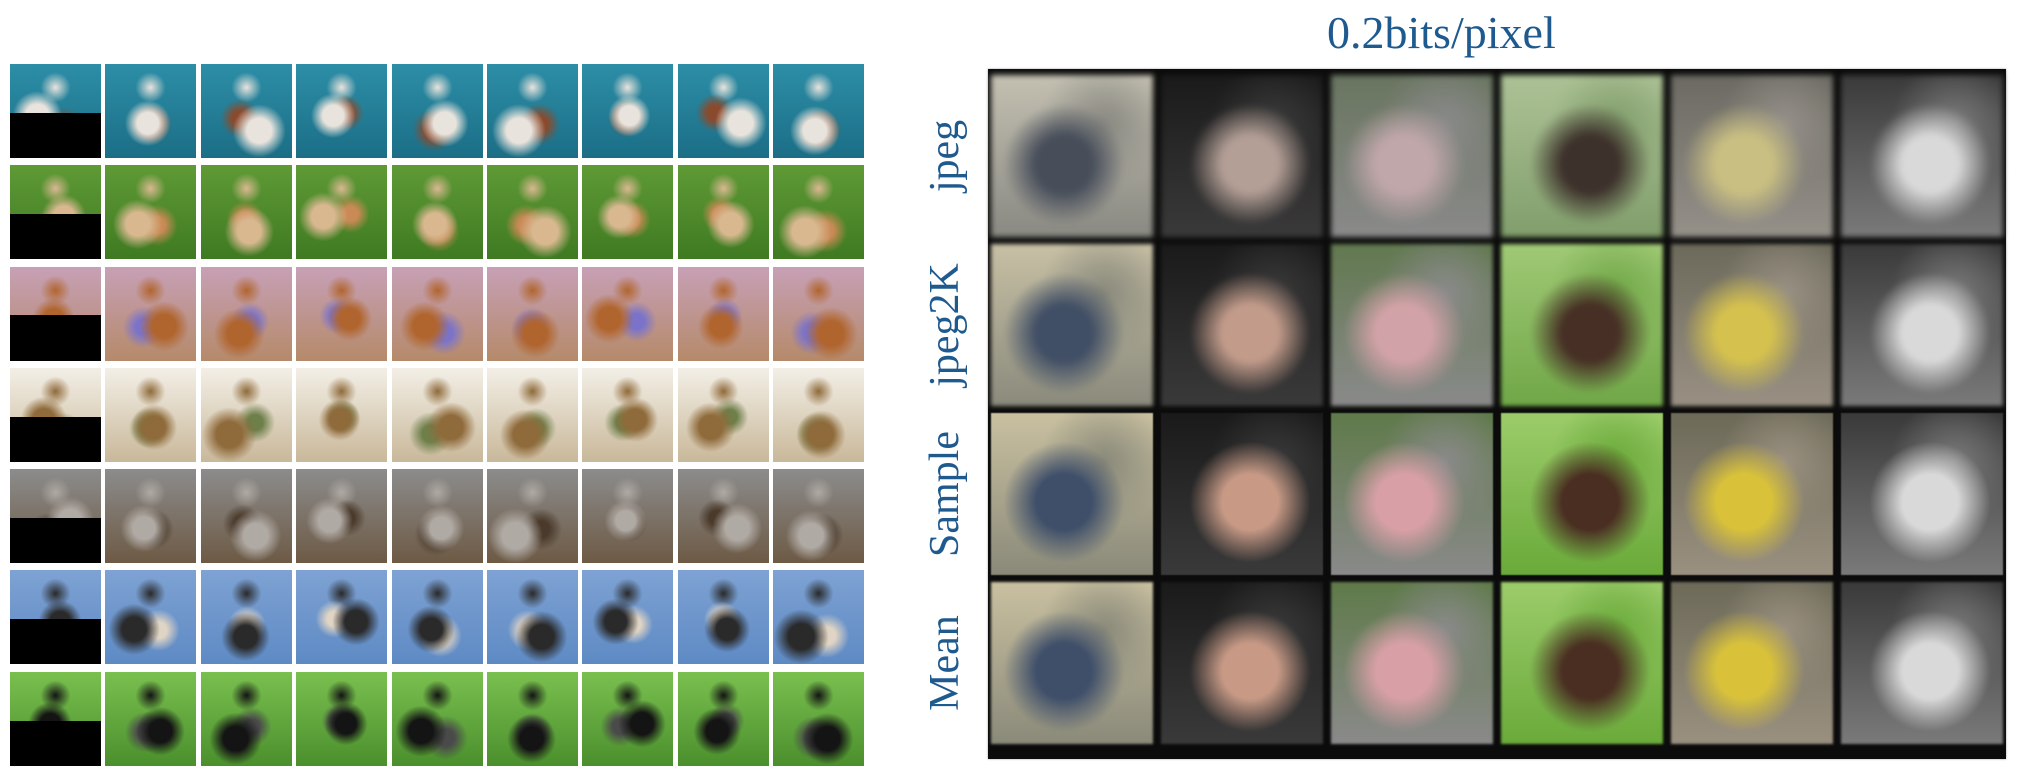 This screenshot has width=2018, height=782. I want to click on row-label-jpeg2k-text: jpeg2K, so click(945, 325).